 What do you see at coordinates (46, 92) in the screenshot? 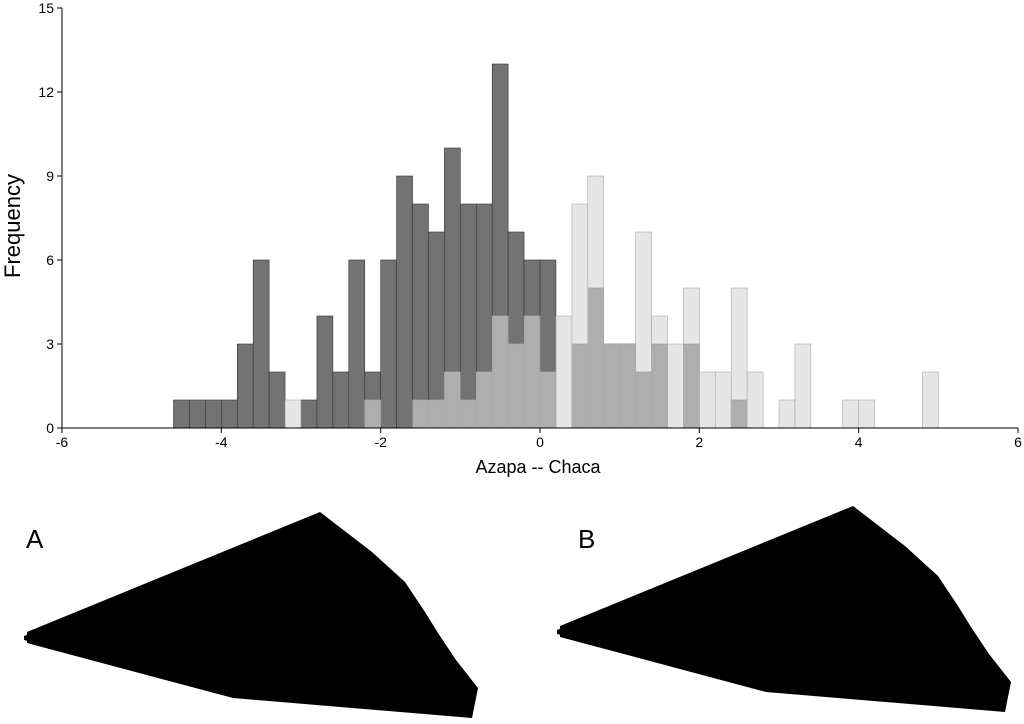
I see `y-tick-label: 12` at bounding box center [46, 92].